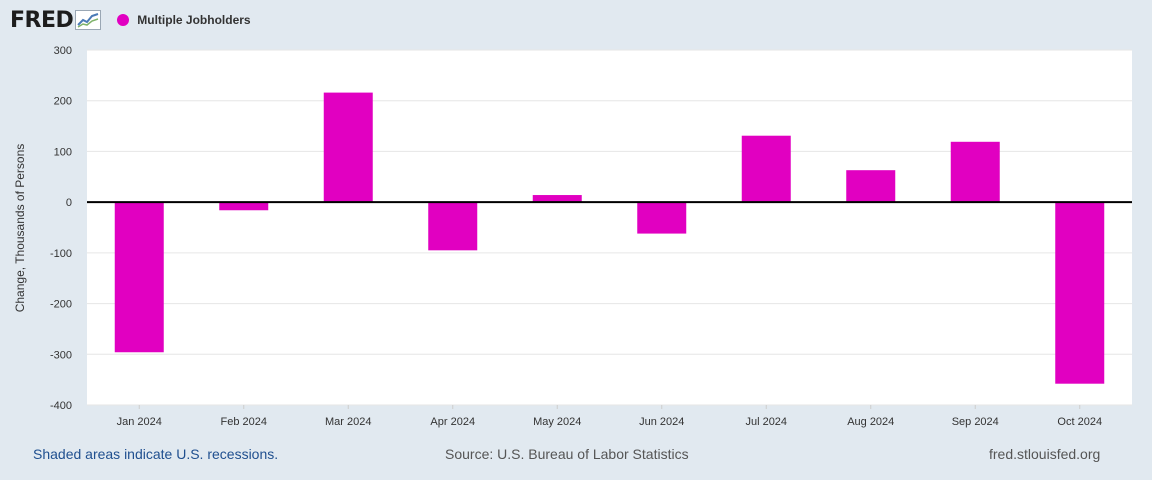 The width and height of the screenshot is (1152, 480). I want to click on recessions-note: Shaded areas indicate U.S. recessions., so click(156, 454).